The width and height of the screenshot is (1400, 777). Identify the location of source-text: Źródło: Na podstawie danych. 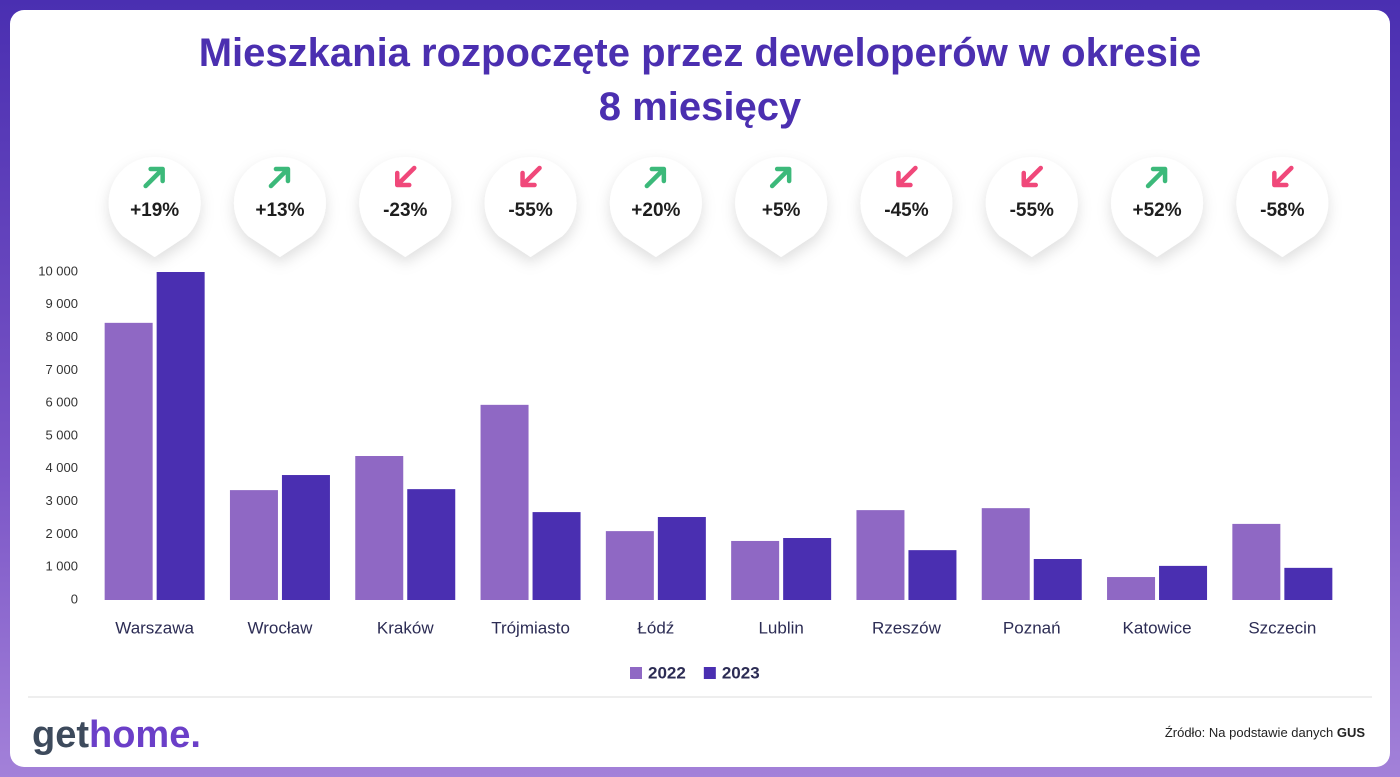
(1249, 732).